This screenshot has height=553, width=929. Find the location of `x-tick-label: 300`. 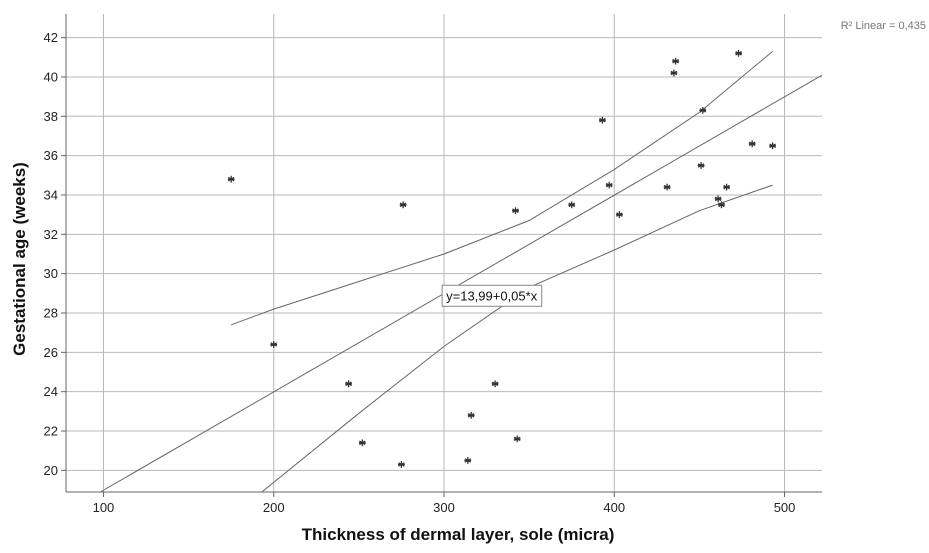

x-tick-label: 300 is located at coordinates (444, 507).